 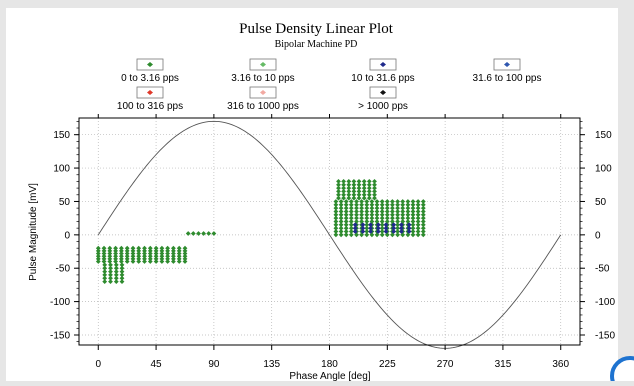 What do you see at coordinates (445, 364) in the screenshot?
I see `x-tick-label: 270` at bounding box center [445, 364].